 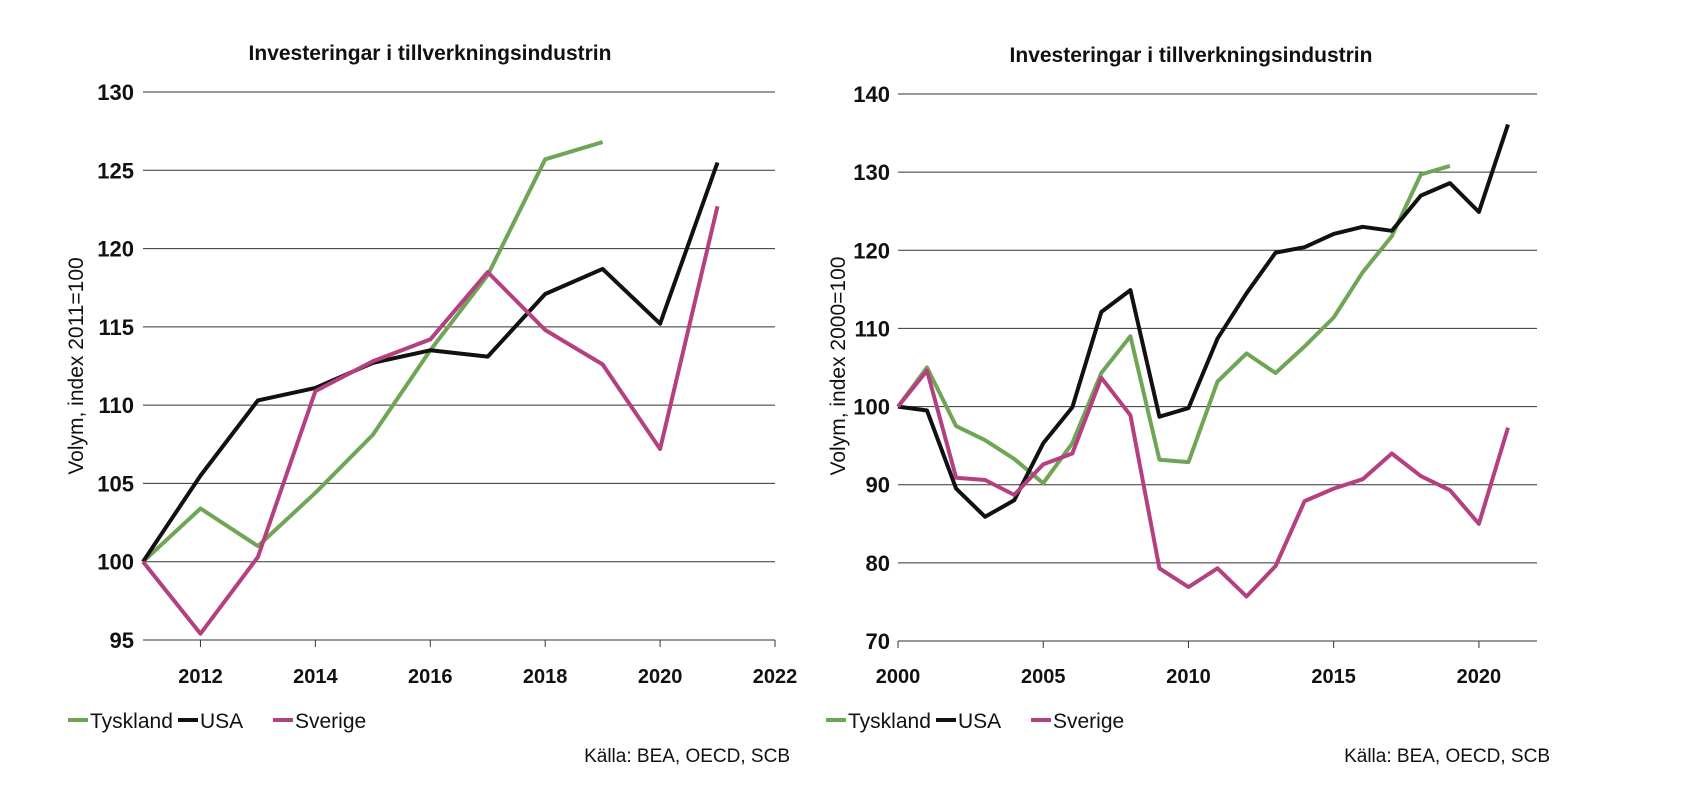 What do you see at coordinates (122, 640) in the screenshot?
I see `y-tick-label: 95` at bounding box center [122, 640].